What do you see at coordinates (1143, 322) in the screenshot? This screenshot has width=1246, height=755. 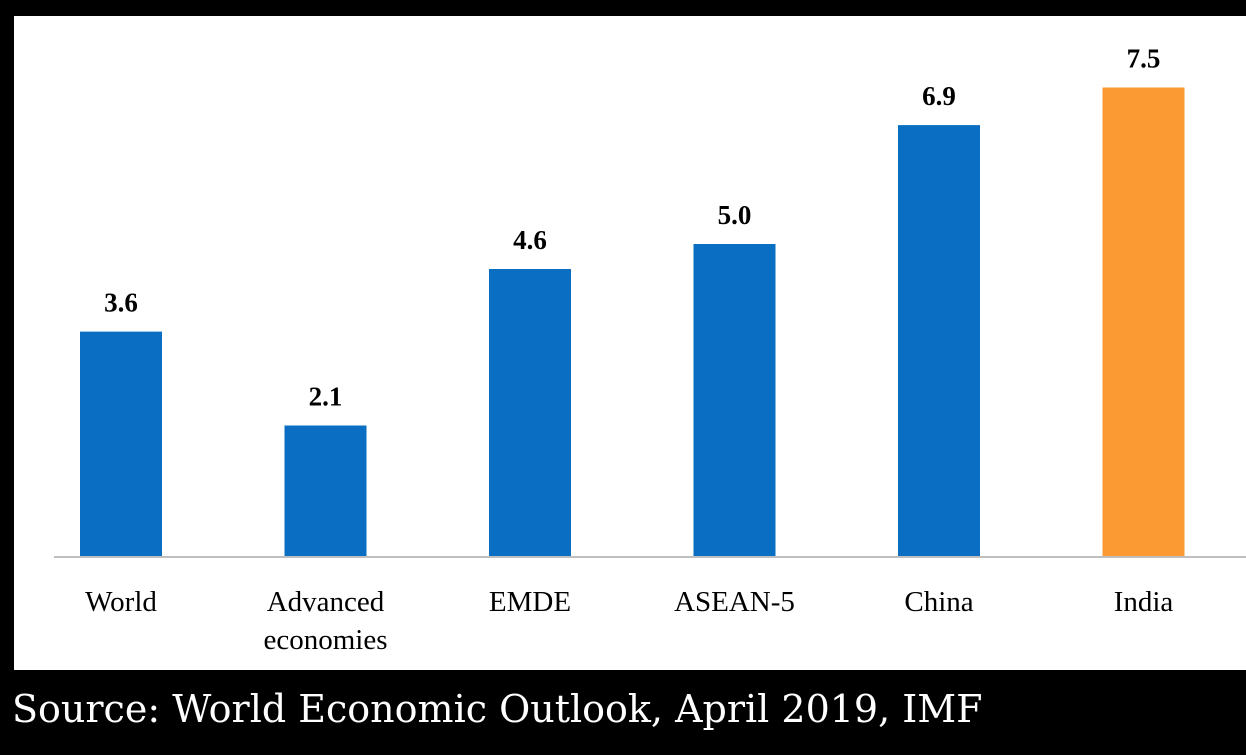 I see `bar-india` at bounding box center [1143, 322].